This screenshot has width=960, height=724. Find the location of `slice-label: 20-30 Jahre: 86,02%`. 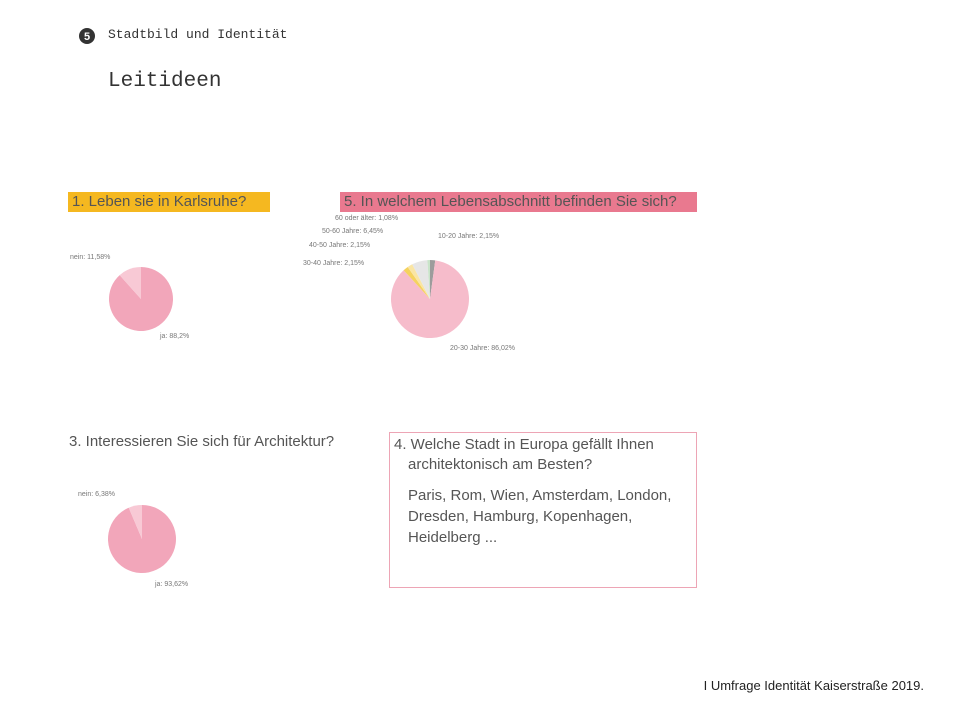

slice-label: 20-30 Jahre: 86,02% is located at coordinates (482, 348).